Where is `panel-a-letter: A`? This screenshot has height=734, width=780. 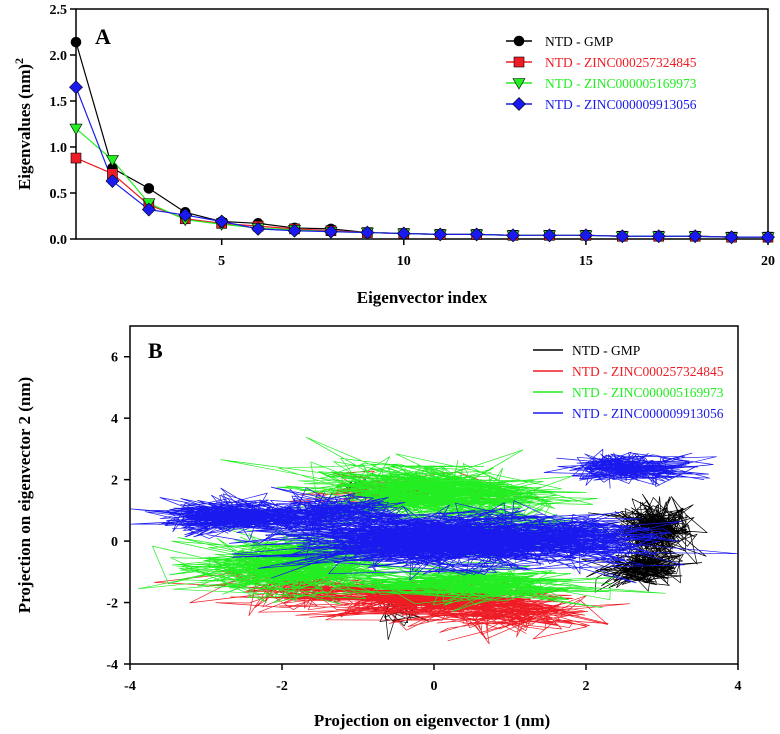
panel-a-letter: A is located at coordinates (103, 36).